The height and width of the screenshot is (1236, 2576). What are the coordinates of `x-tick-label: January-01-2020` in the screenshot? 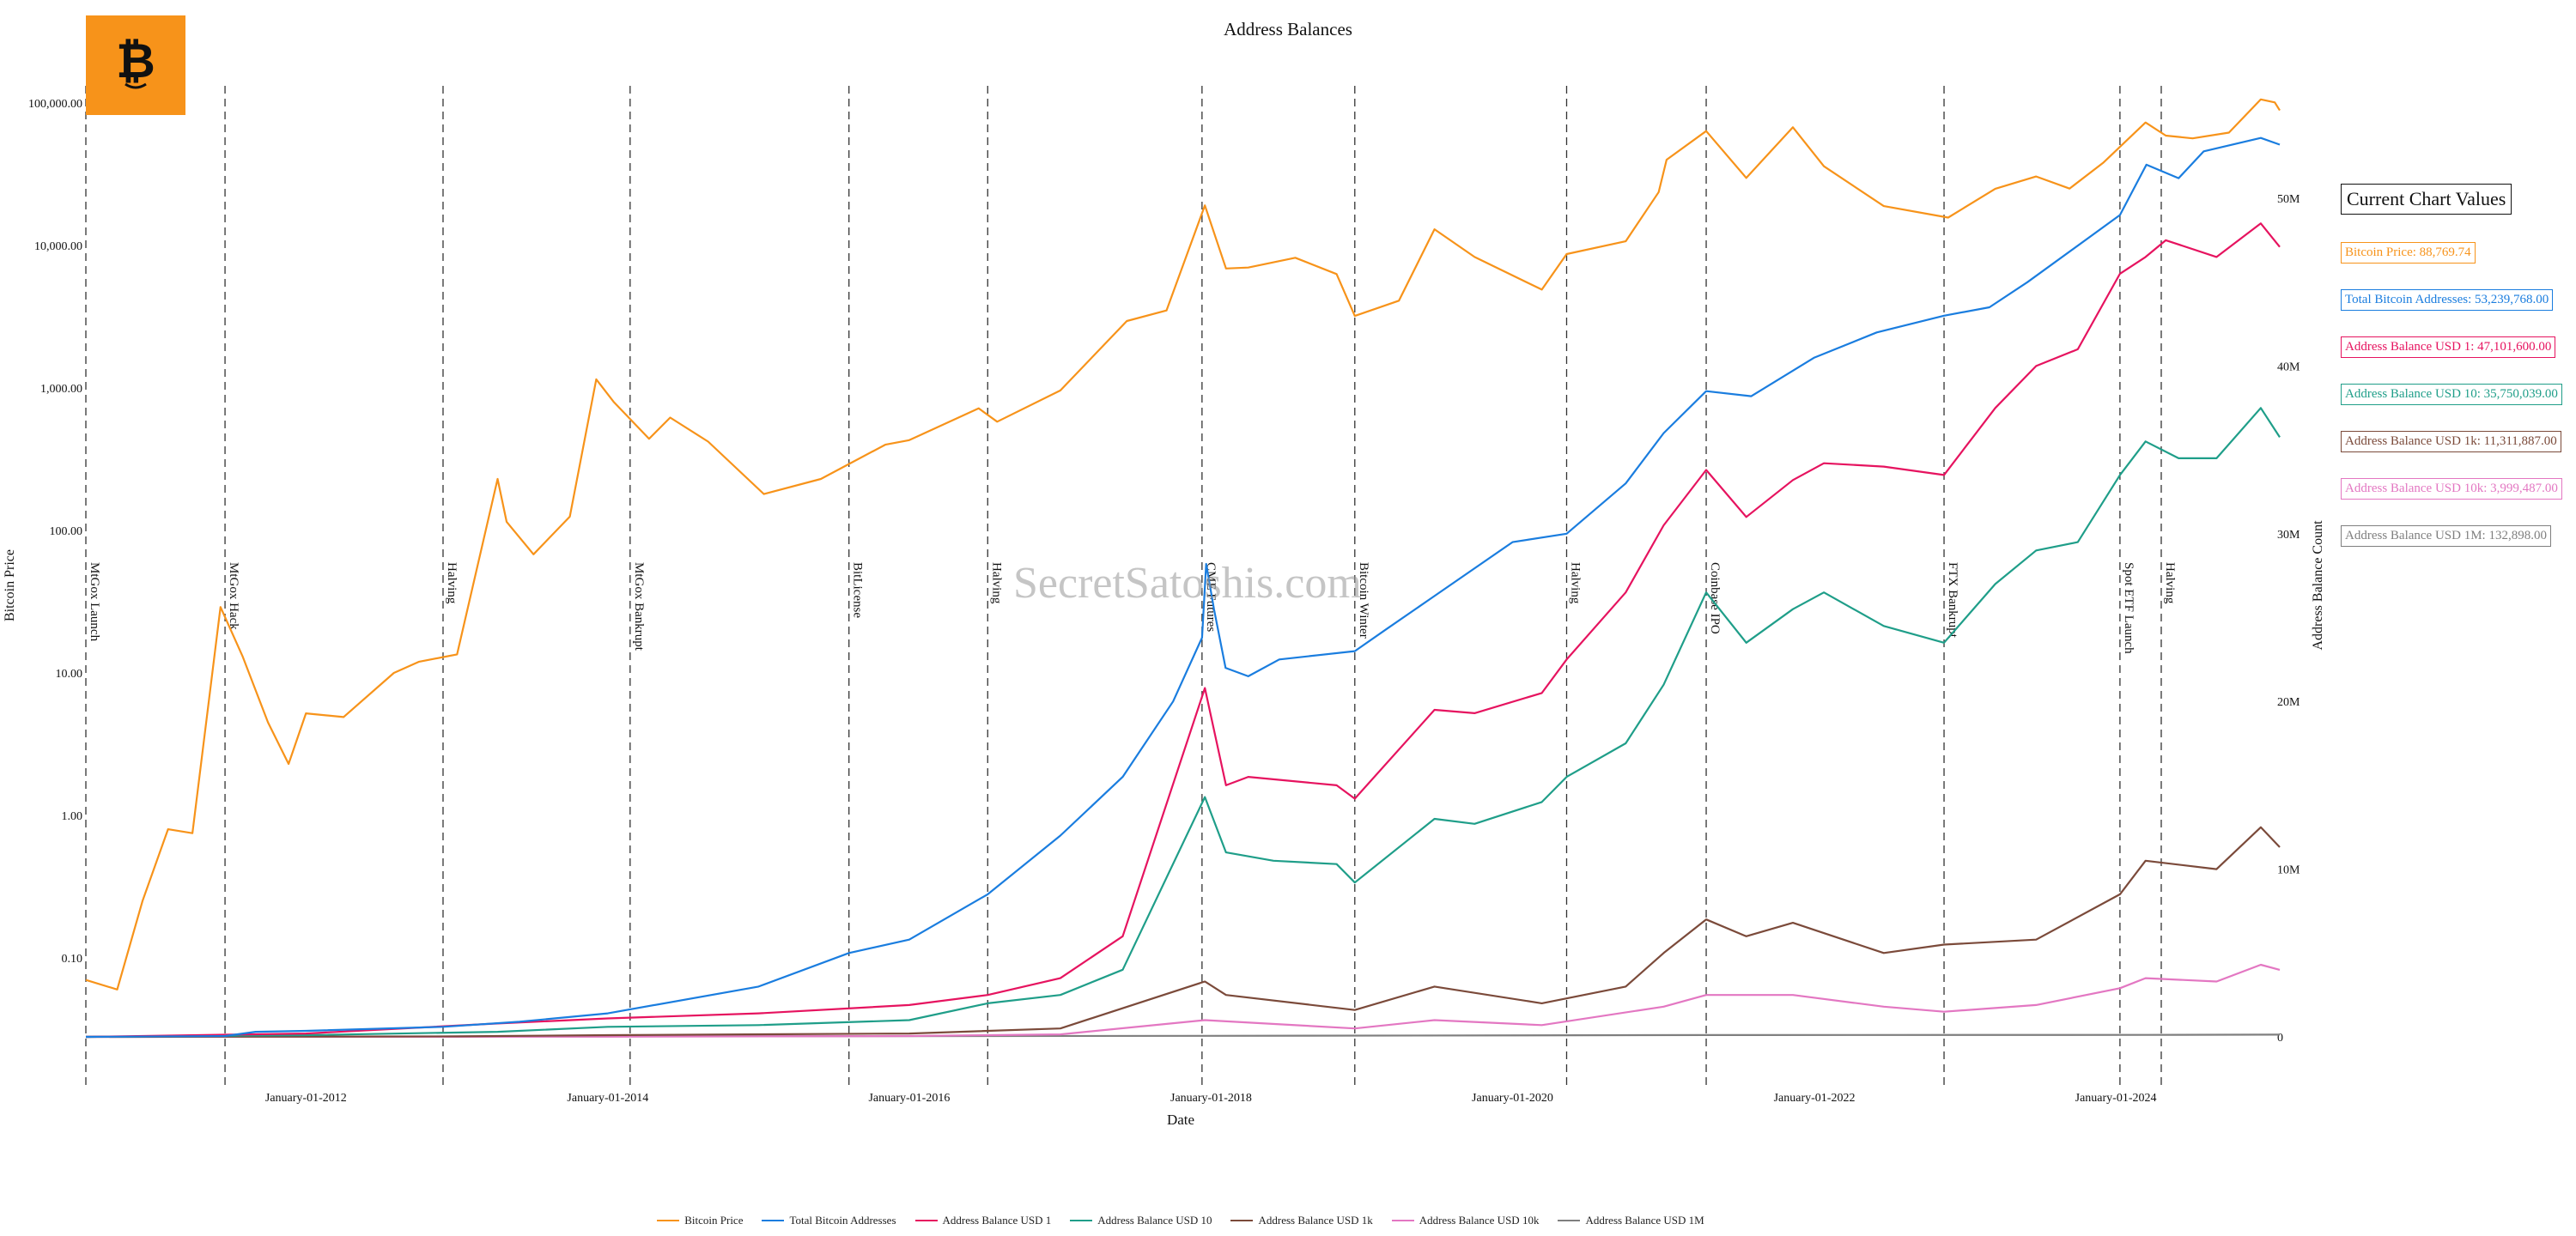 It's located at (1513, 1098).